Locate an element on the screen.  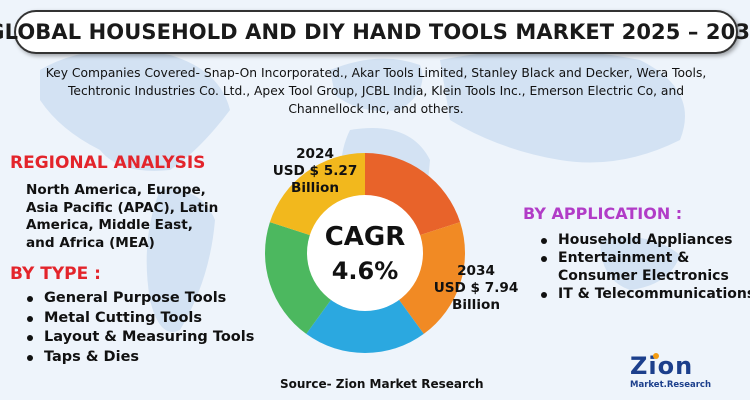
list-item: Entertainment & Consumer Electronics is located at coordinates (642, 267).